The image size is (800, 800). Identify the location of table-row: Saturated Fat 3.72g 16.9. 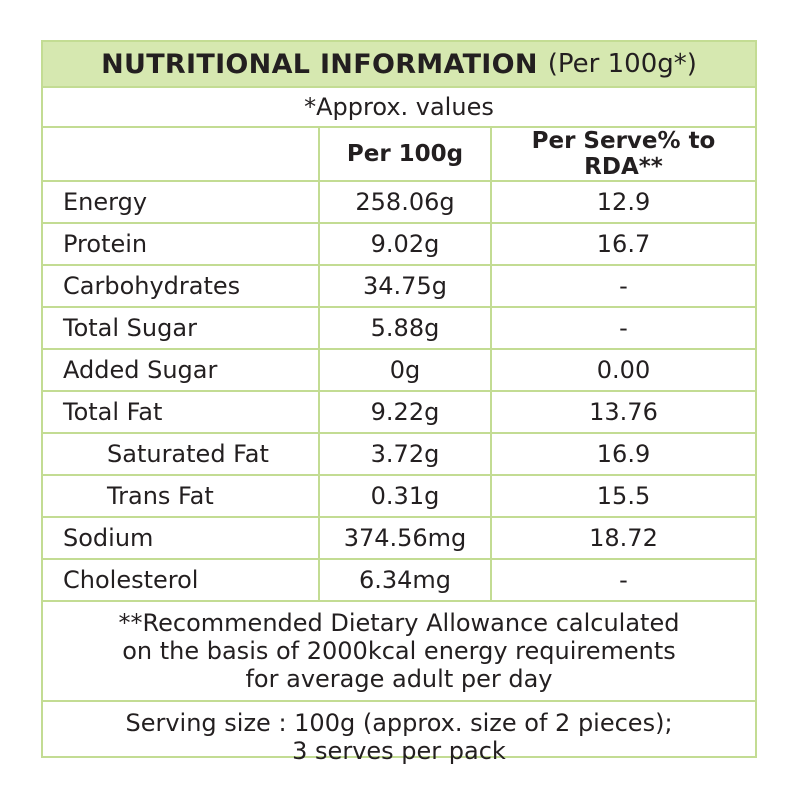
(399, 454).